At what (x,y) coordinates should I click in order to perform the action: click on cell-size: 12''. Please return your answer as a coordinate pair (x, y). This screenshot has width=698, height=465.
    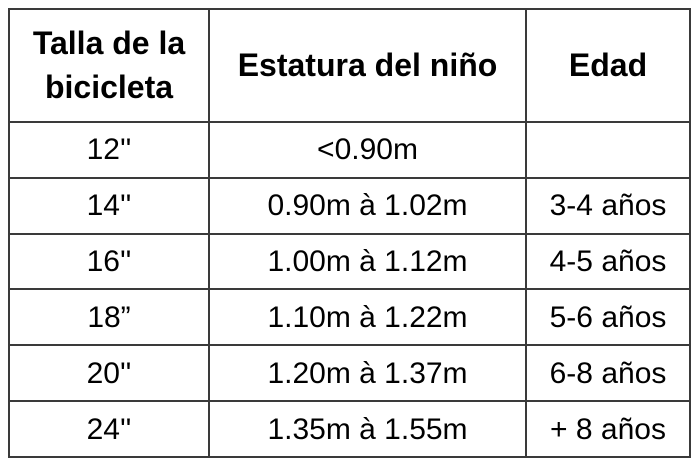
    Looking at the image, I should click on (109, 150).